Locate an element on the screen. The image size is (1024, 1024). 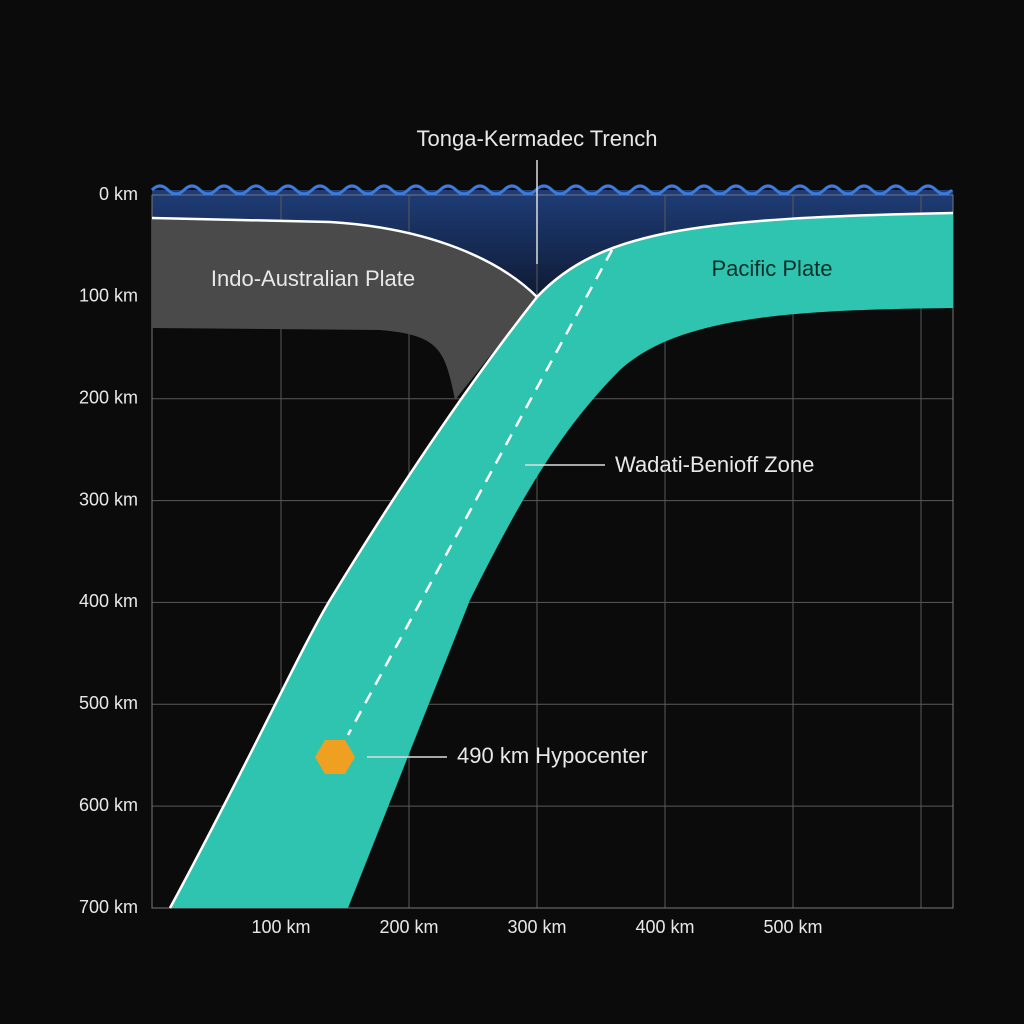
x-axis-label: 300 km is located at coordinates (536, 927).